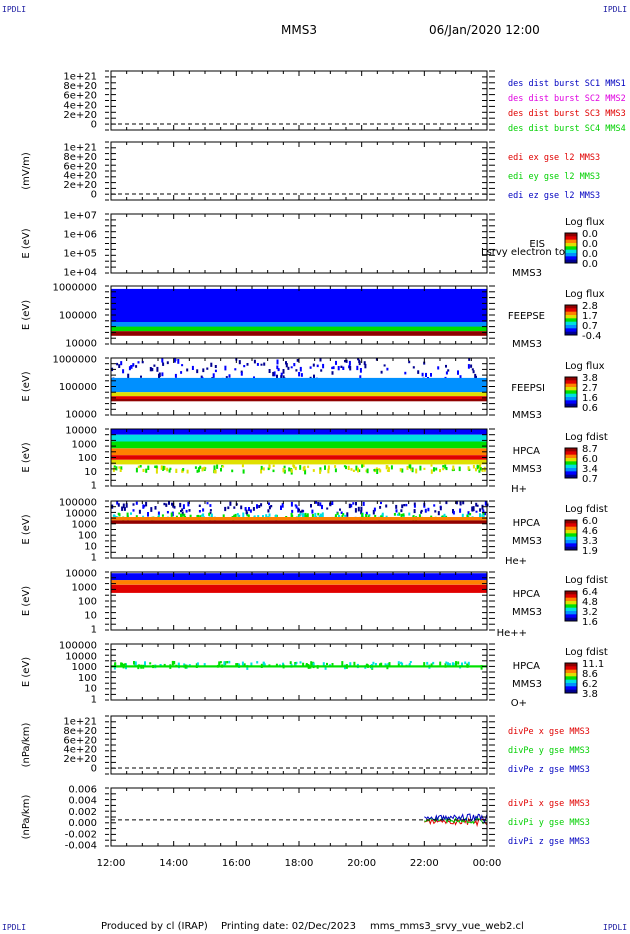 Image resolution: width=630 pixels, height=934 pixels. Describe the element at coordinates (80, 722) in the screenshot. I see `y-tick-label: 1e+21` at that location.